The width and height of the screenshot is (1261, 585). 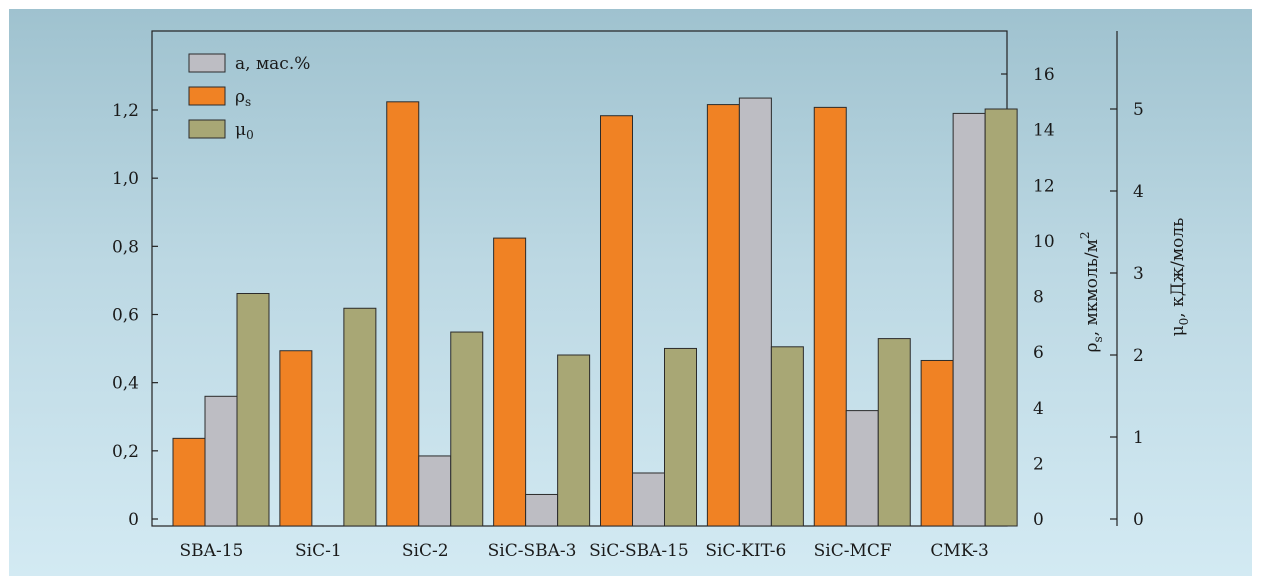 I want to click on right2-axis-title: μ0, кДж/моль, so click(x=1179, y=277).